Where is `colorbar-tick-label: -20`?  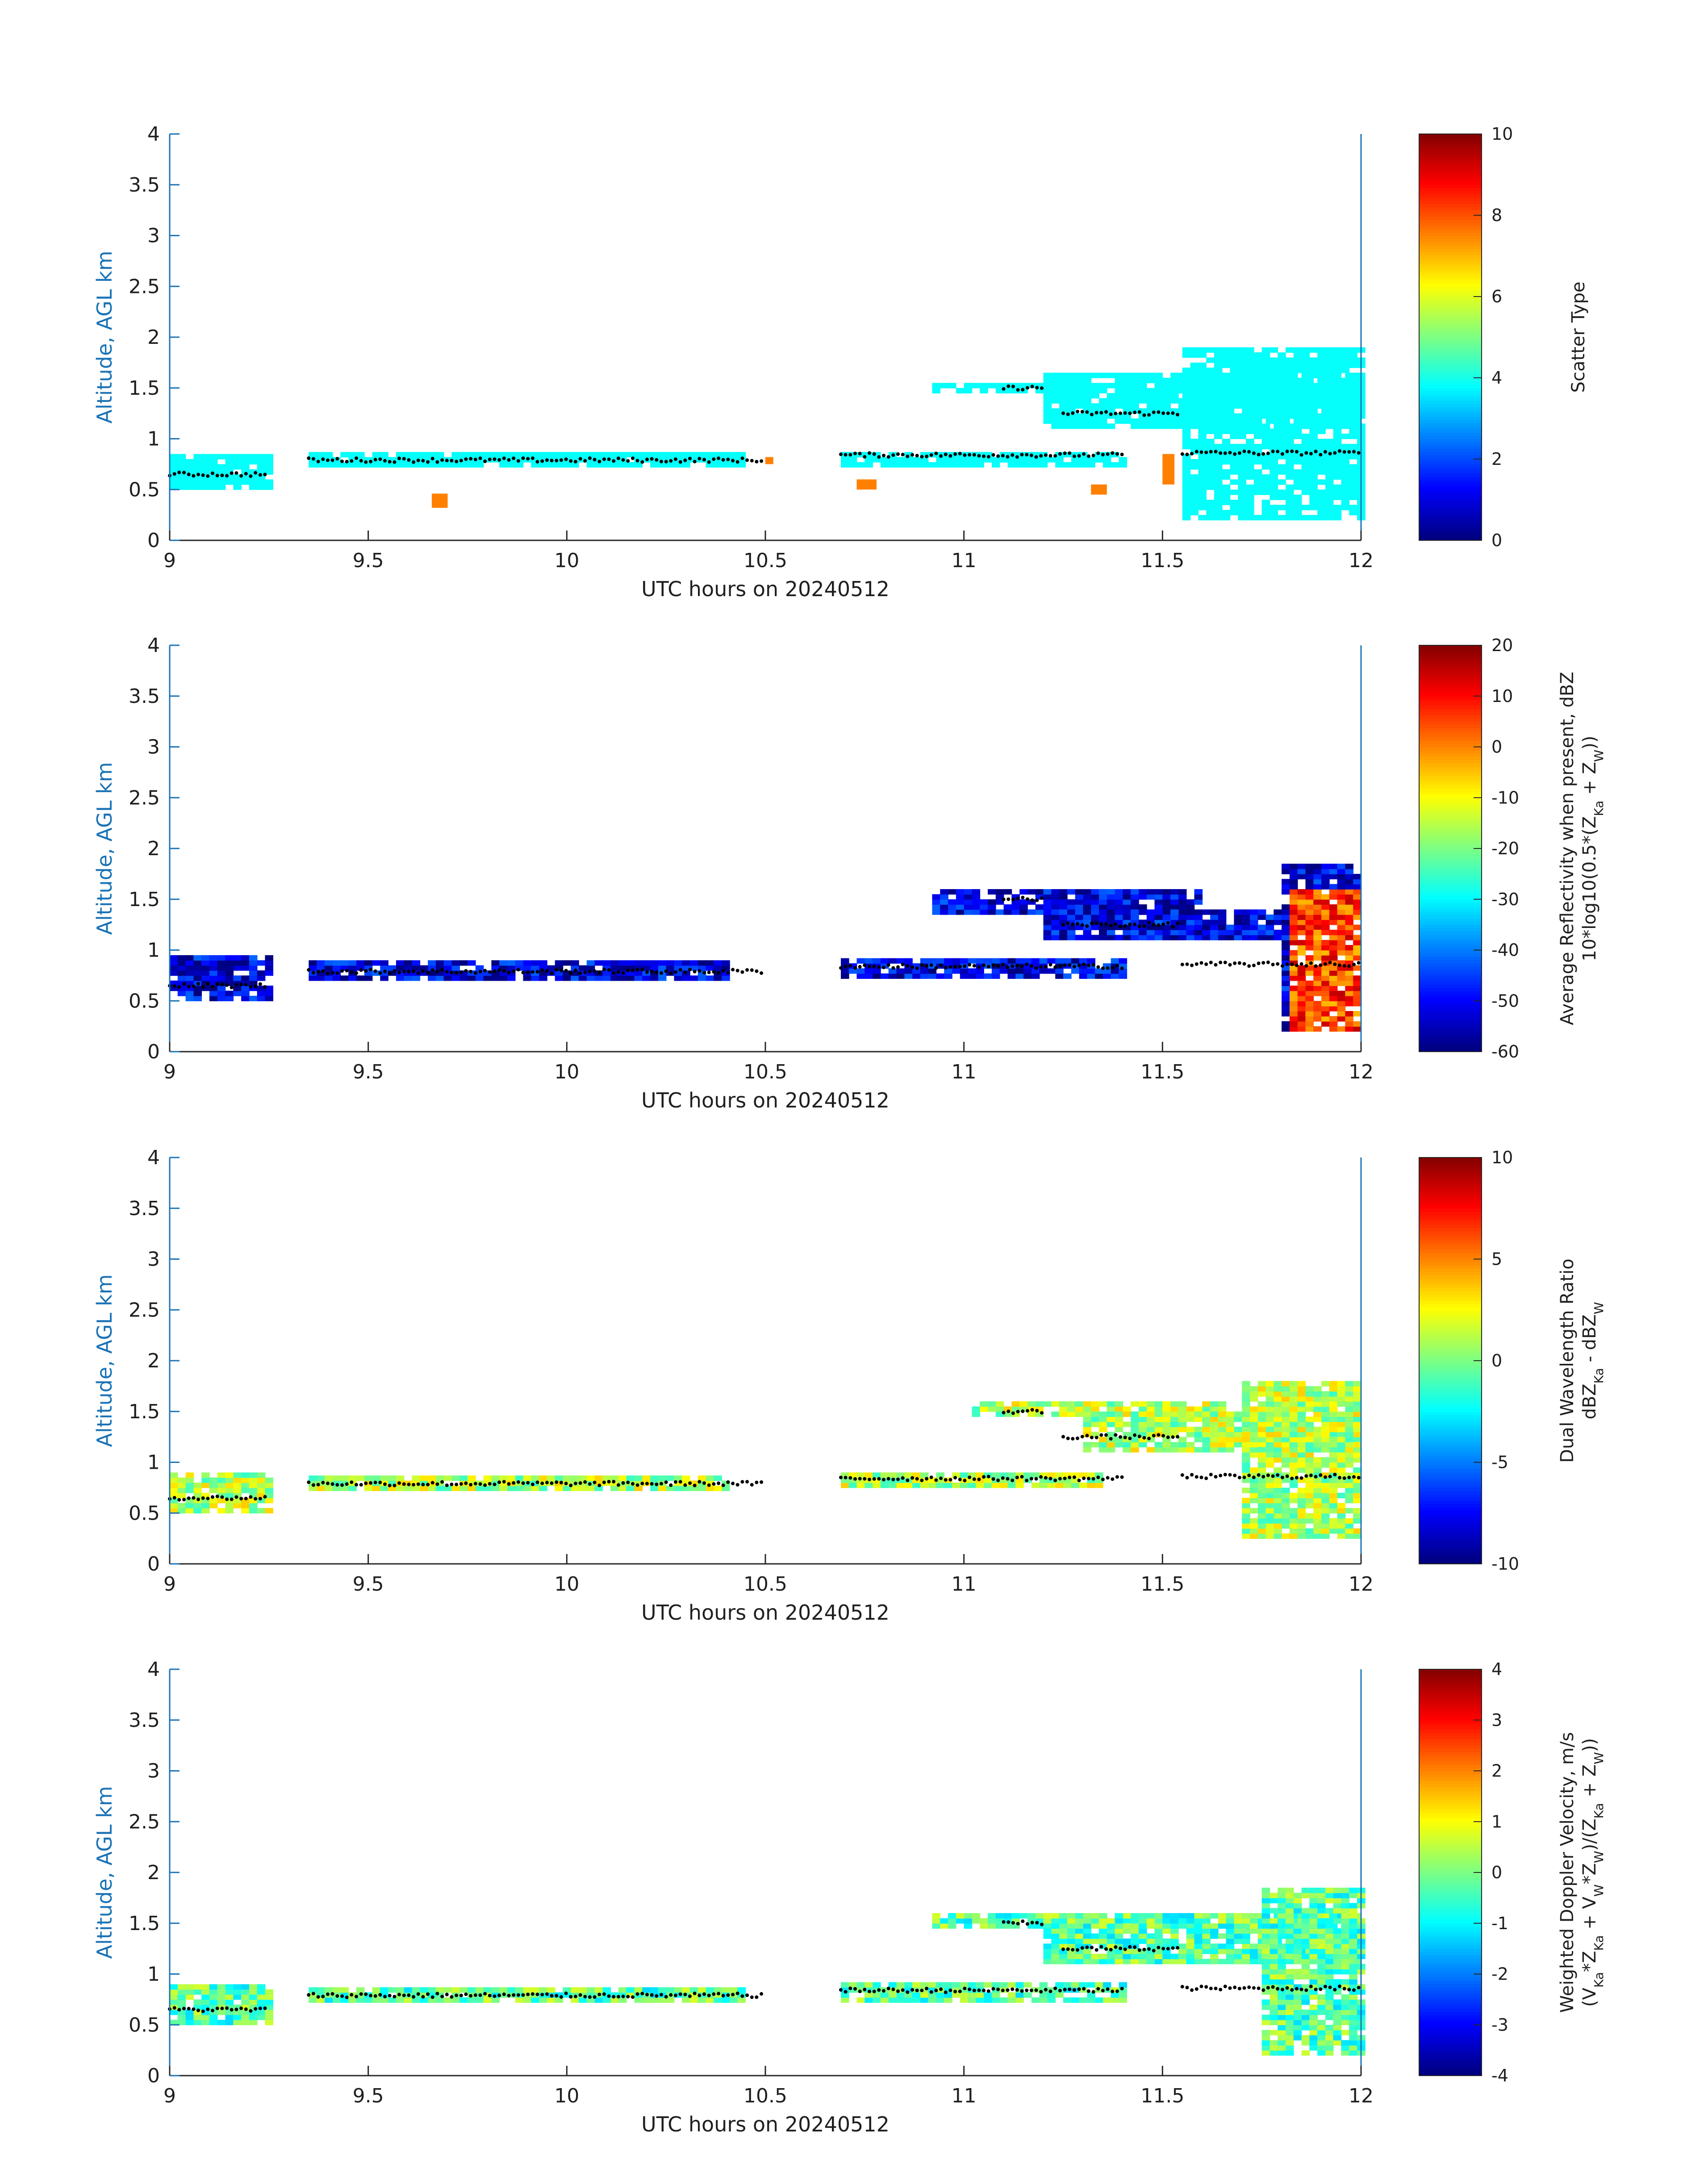
colorbar-tick-label: -20 is located at coordinates (1505, 848).